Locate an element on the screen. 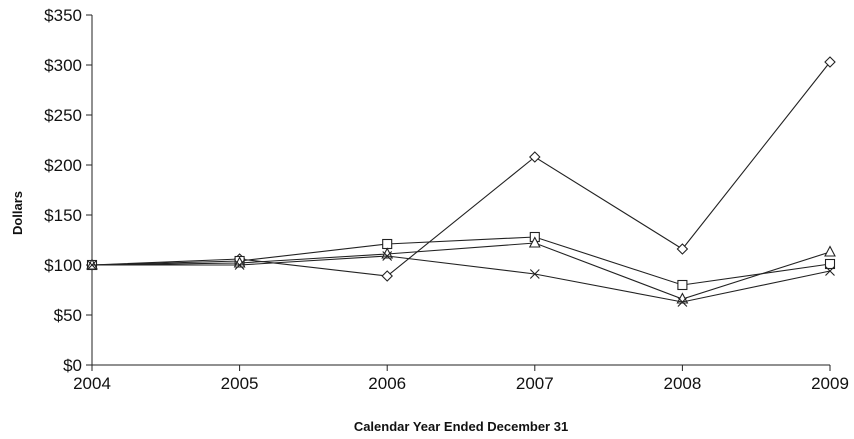  series-line-square is located at coordinates (461, 261).